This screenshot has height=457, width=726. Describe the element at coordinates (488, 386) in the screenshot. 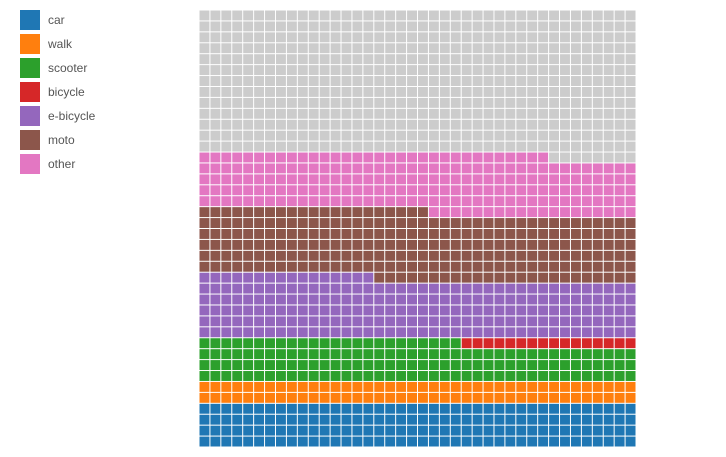

I see `waffle-cell-walk` at that location.